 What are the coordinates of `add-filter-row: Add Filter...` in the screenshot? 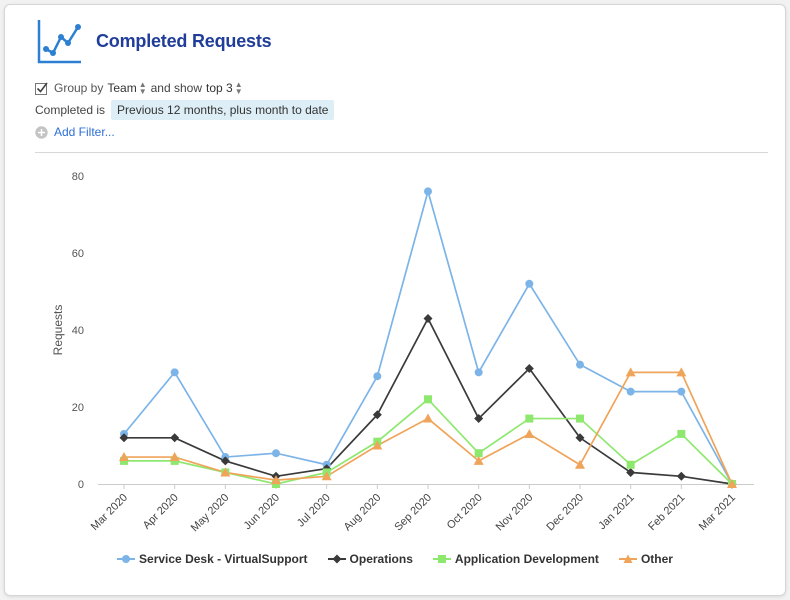 It's located at (184, 132).